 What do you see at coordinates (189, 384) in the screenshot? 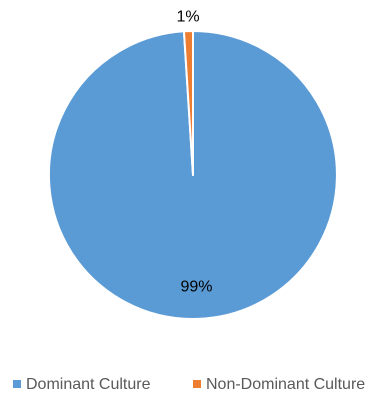
I see `legend: Dominant Culture Non-Dominant Culture` at bounding box center [189, 384].